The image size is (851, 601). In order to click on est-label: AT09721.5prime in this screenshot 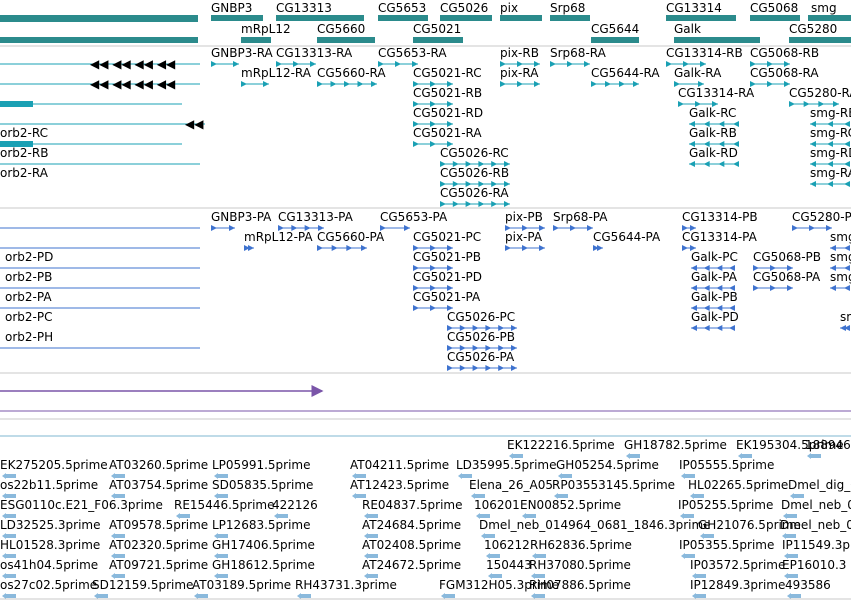, I will do `click(158, 565)`.